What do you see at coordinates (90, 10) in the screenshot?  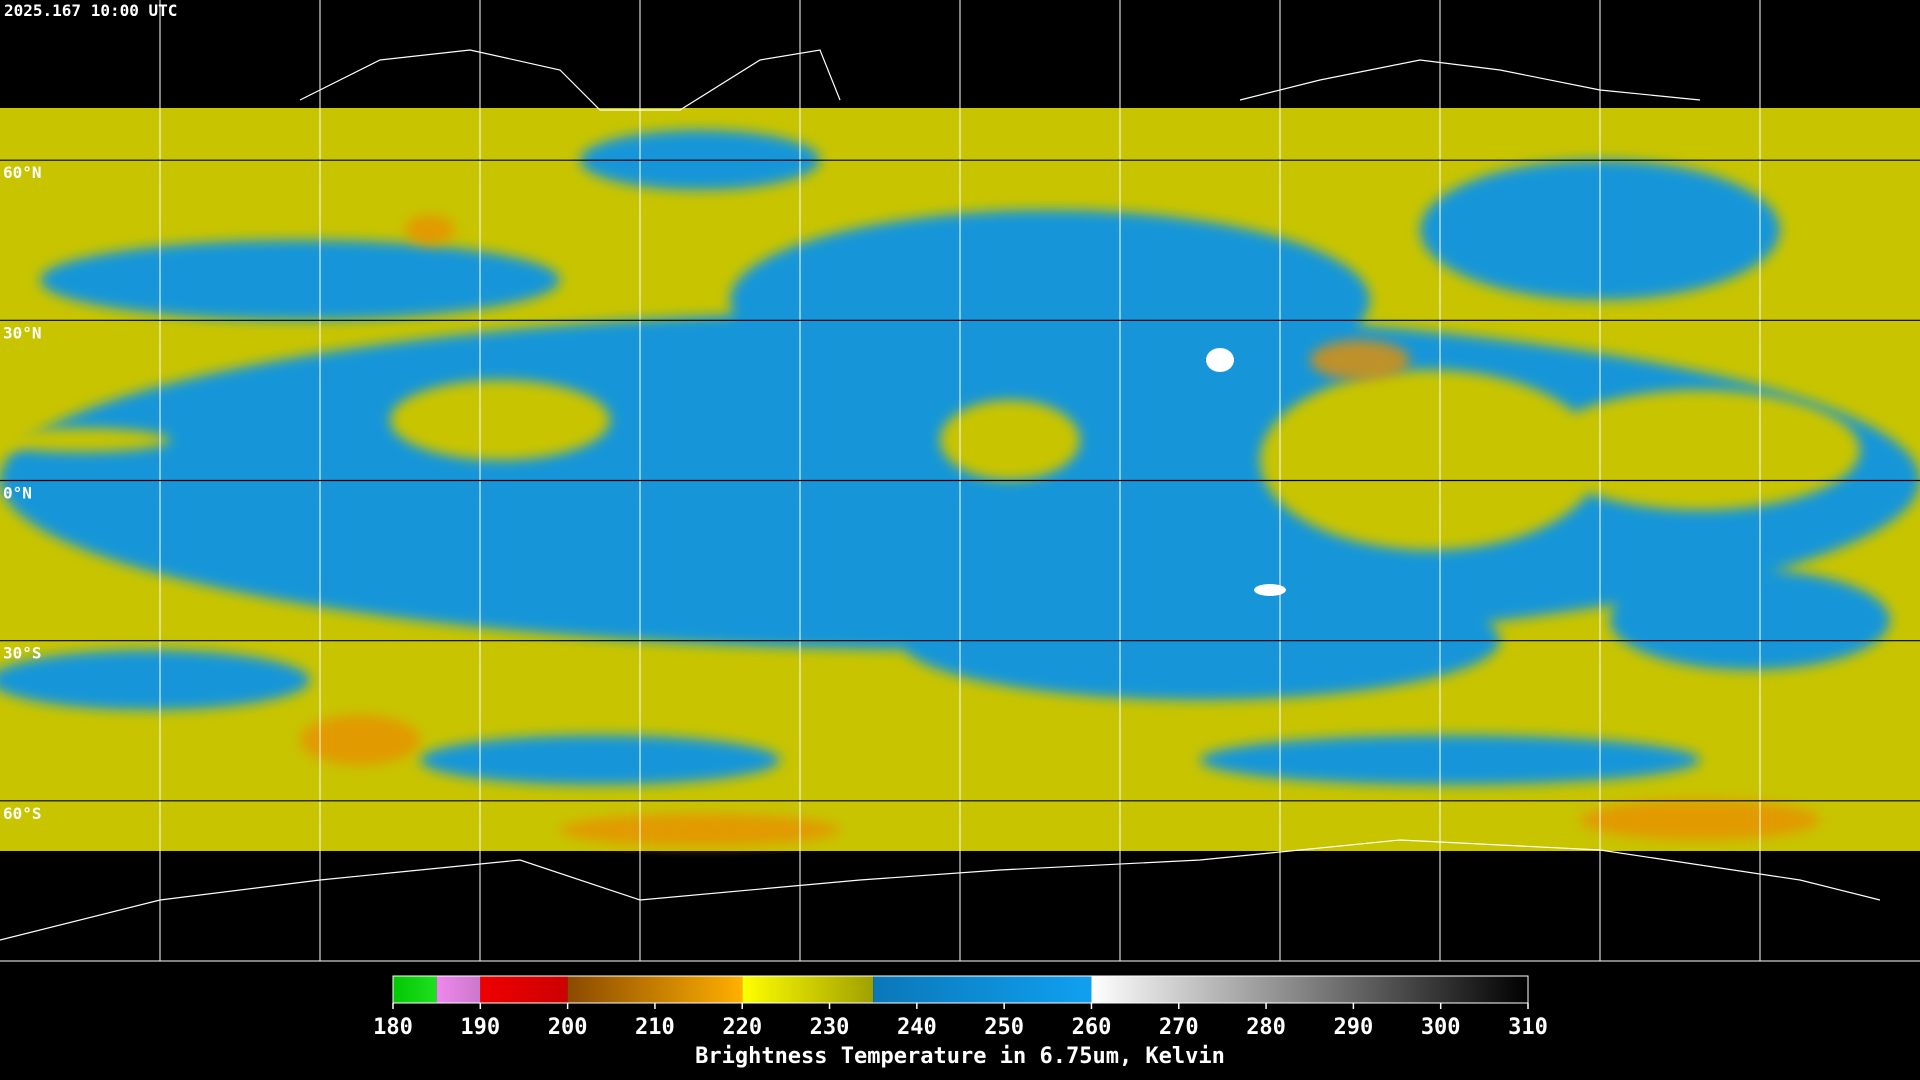 I see `timestamp: 2025.167 10:00 UTC` at bounding box center [90, 10].